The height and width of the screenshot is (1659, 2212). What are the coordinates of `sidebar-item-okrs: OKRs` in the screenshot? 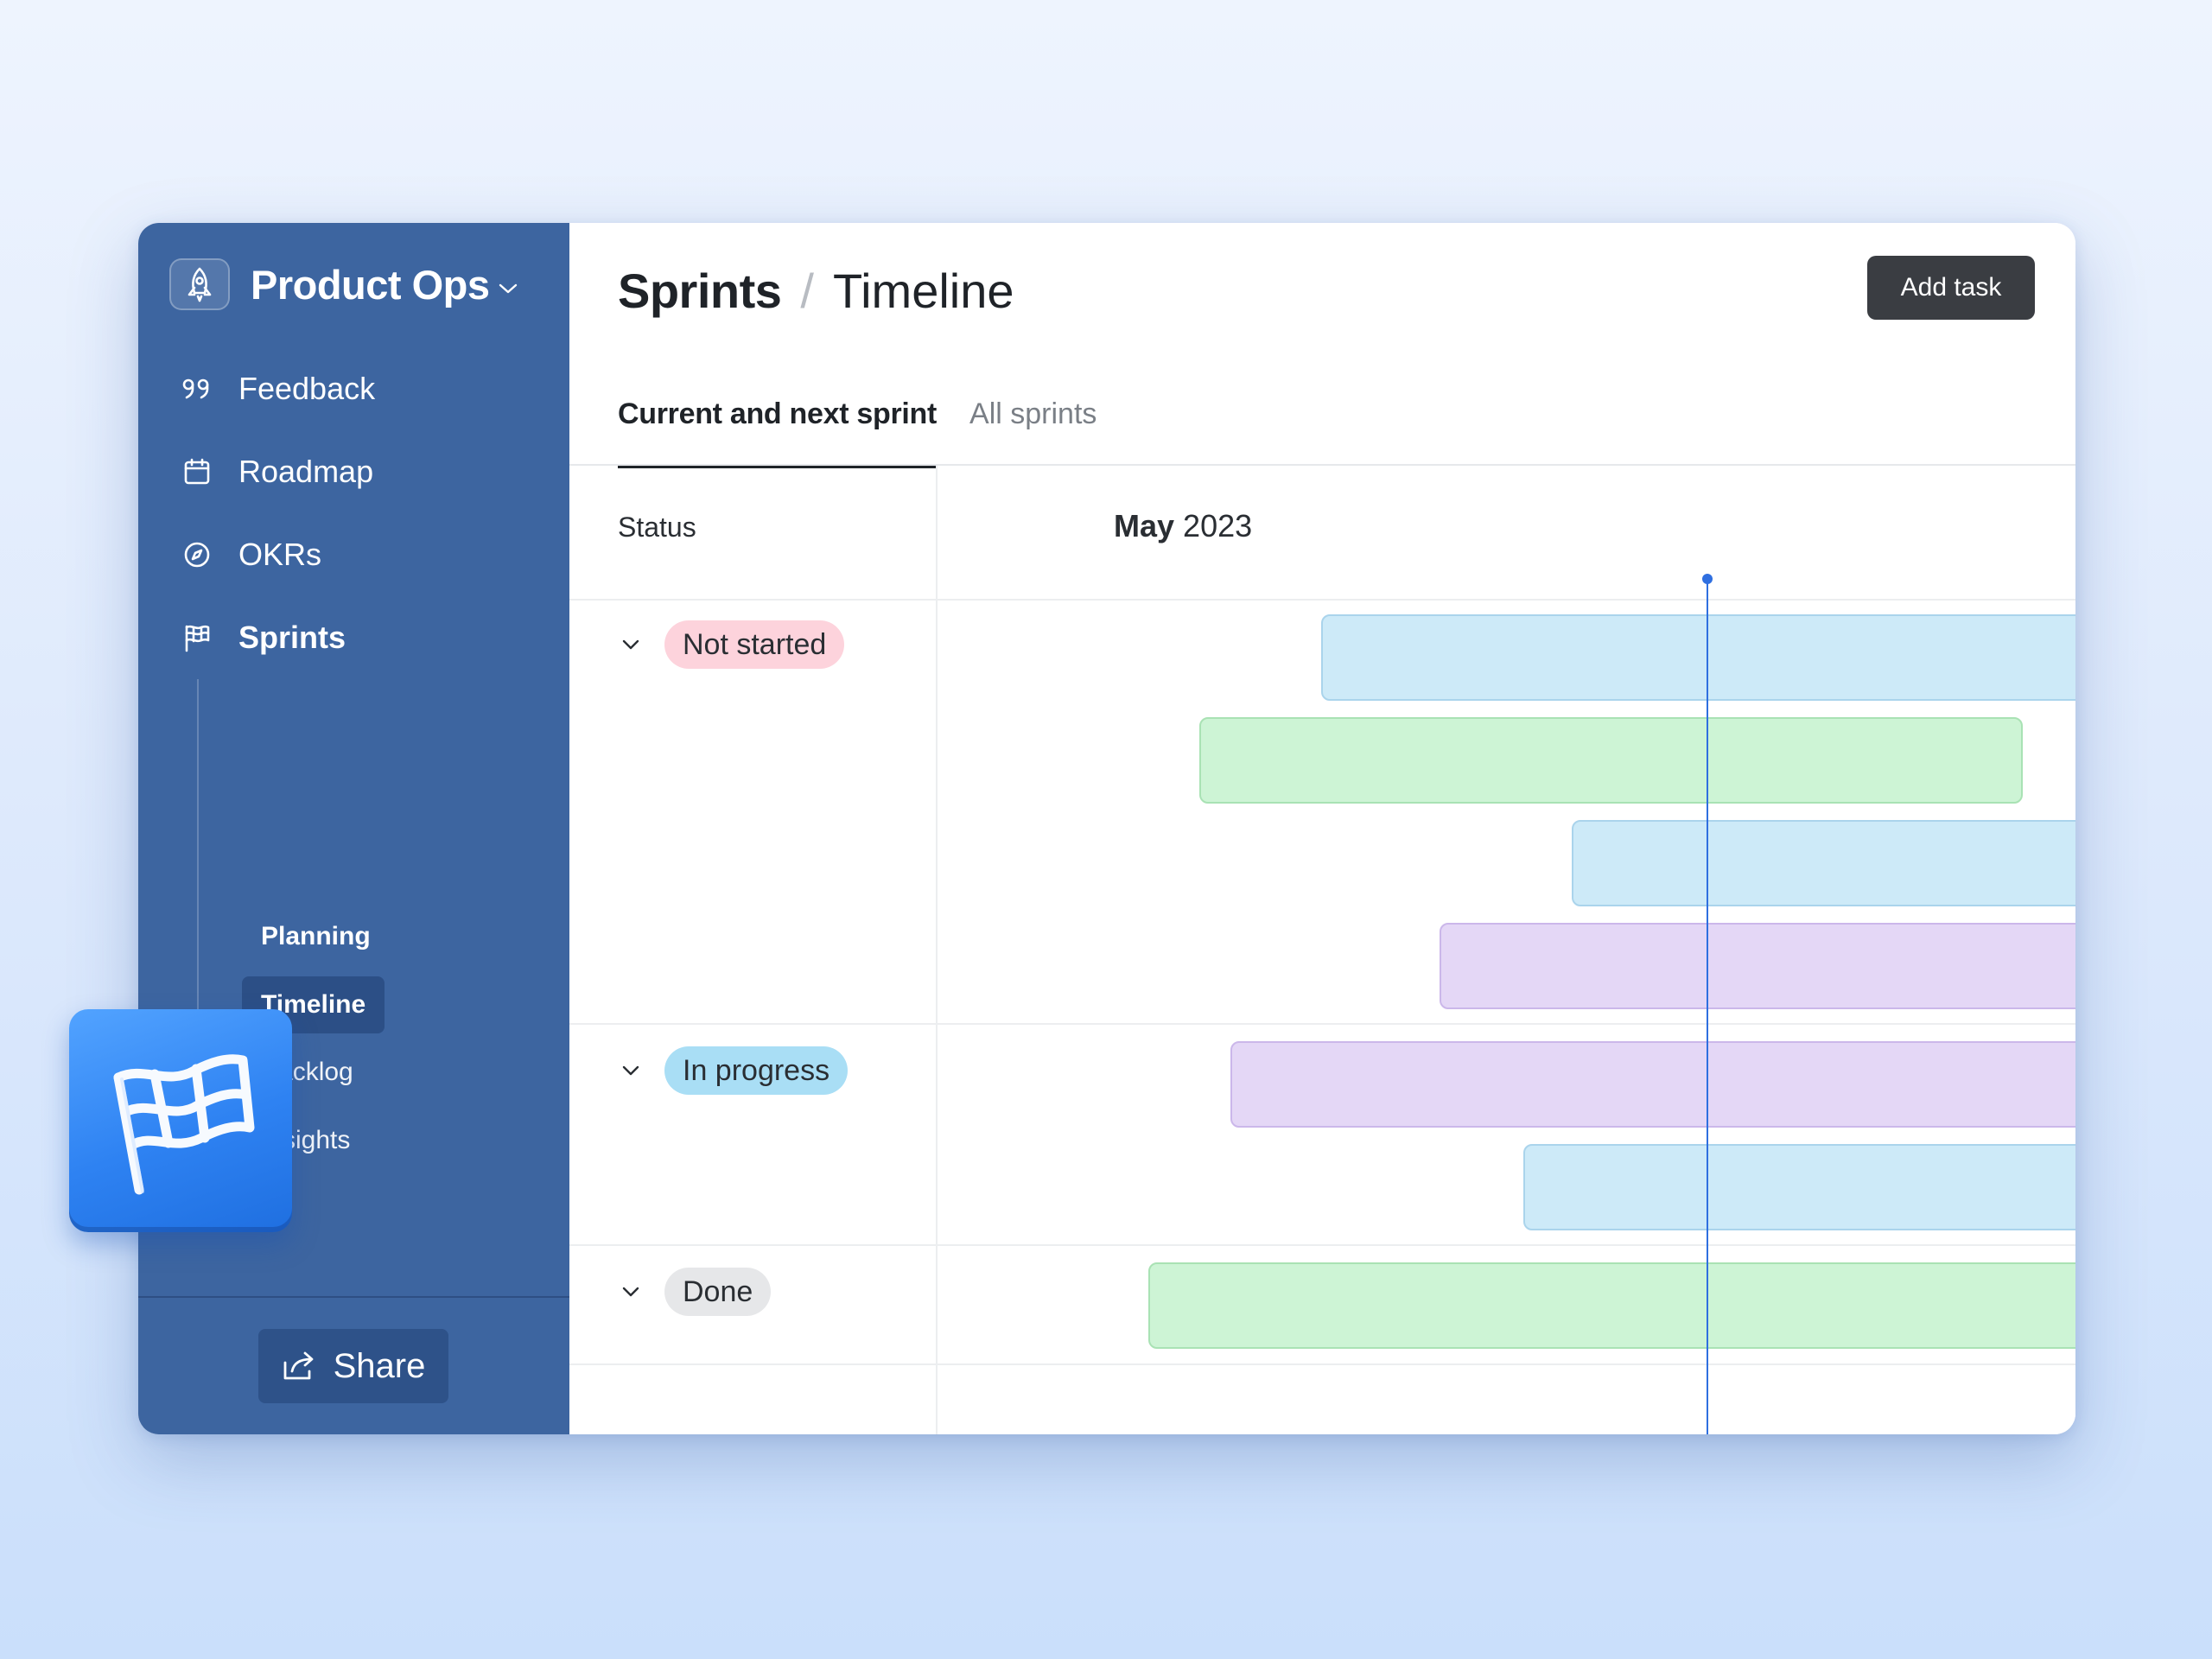 It's located at (251, 555).